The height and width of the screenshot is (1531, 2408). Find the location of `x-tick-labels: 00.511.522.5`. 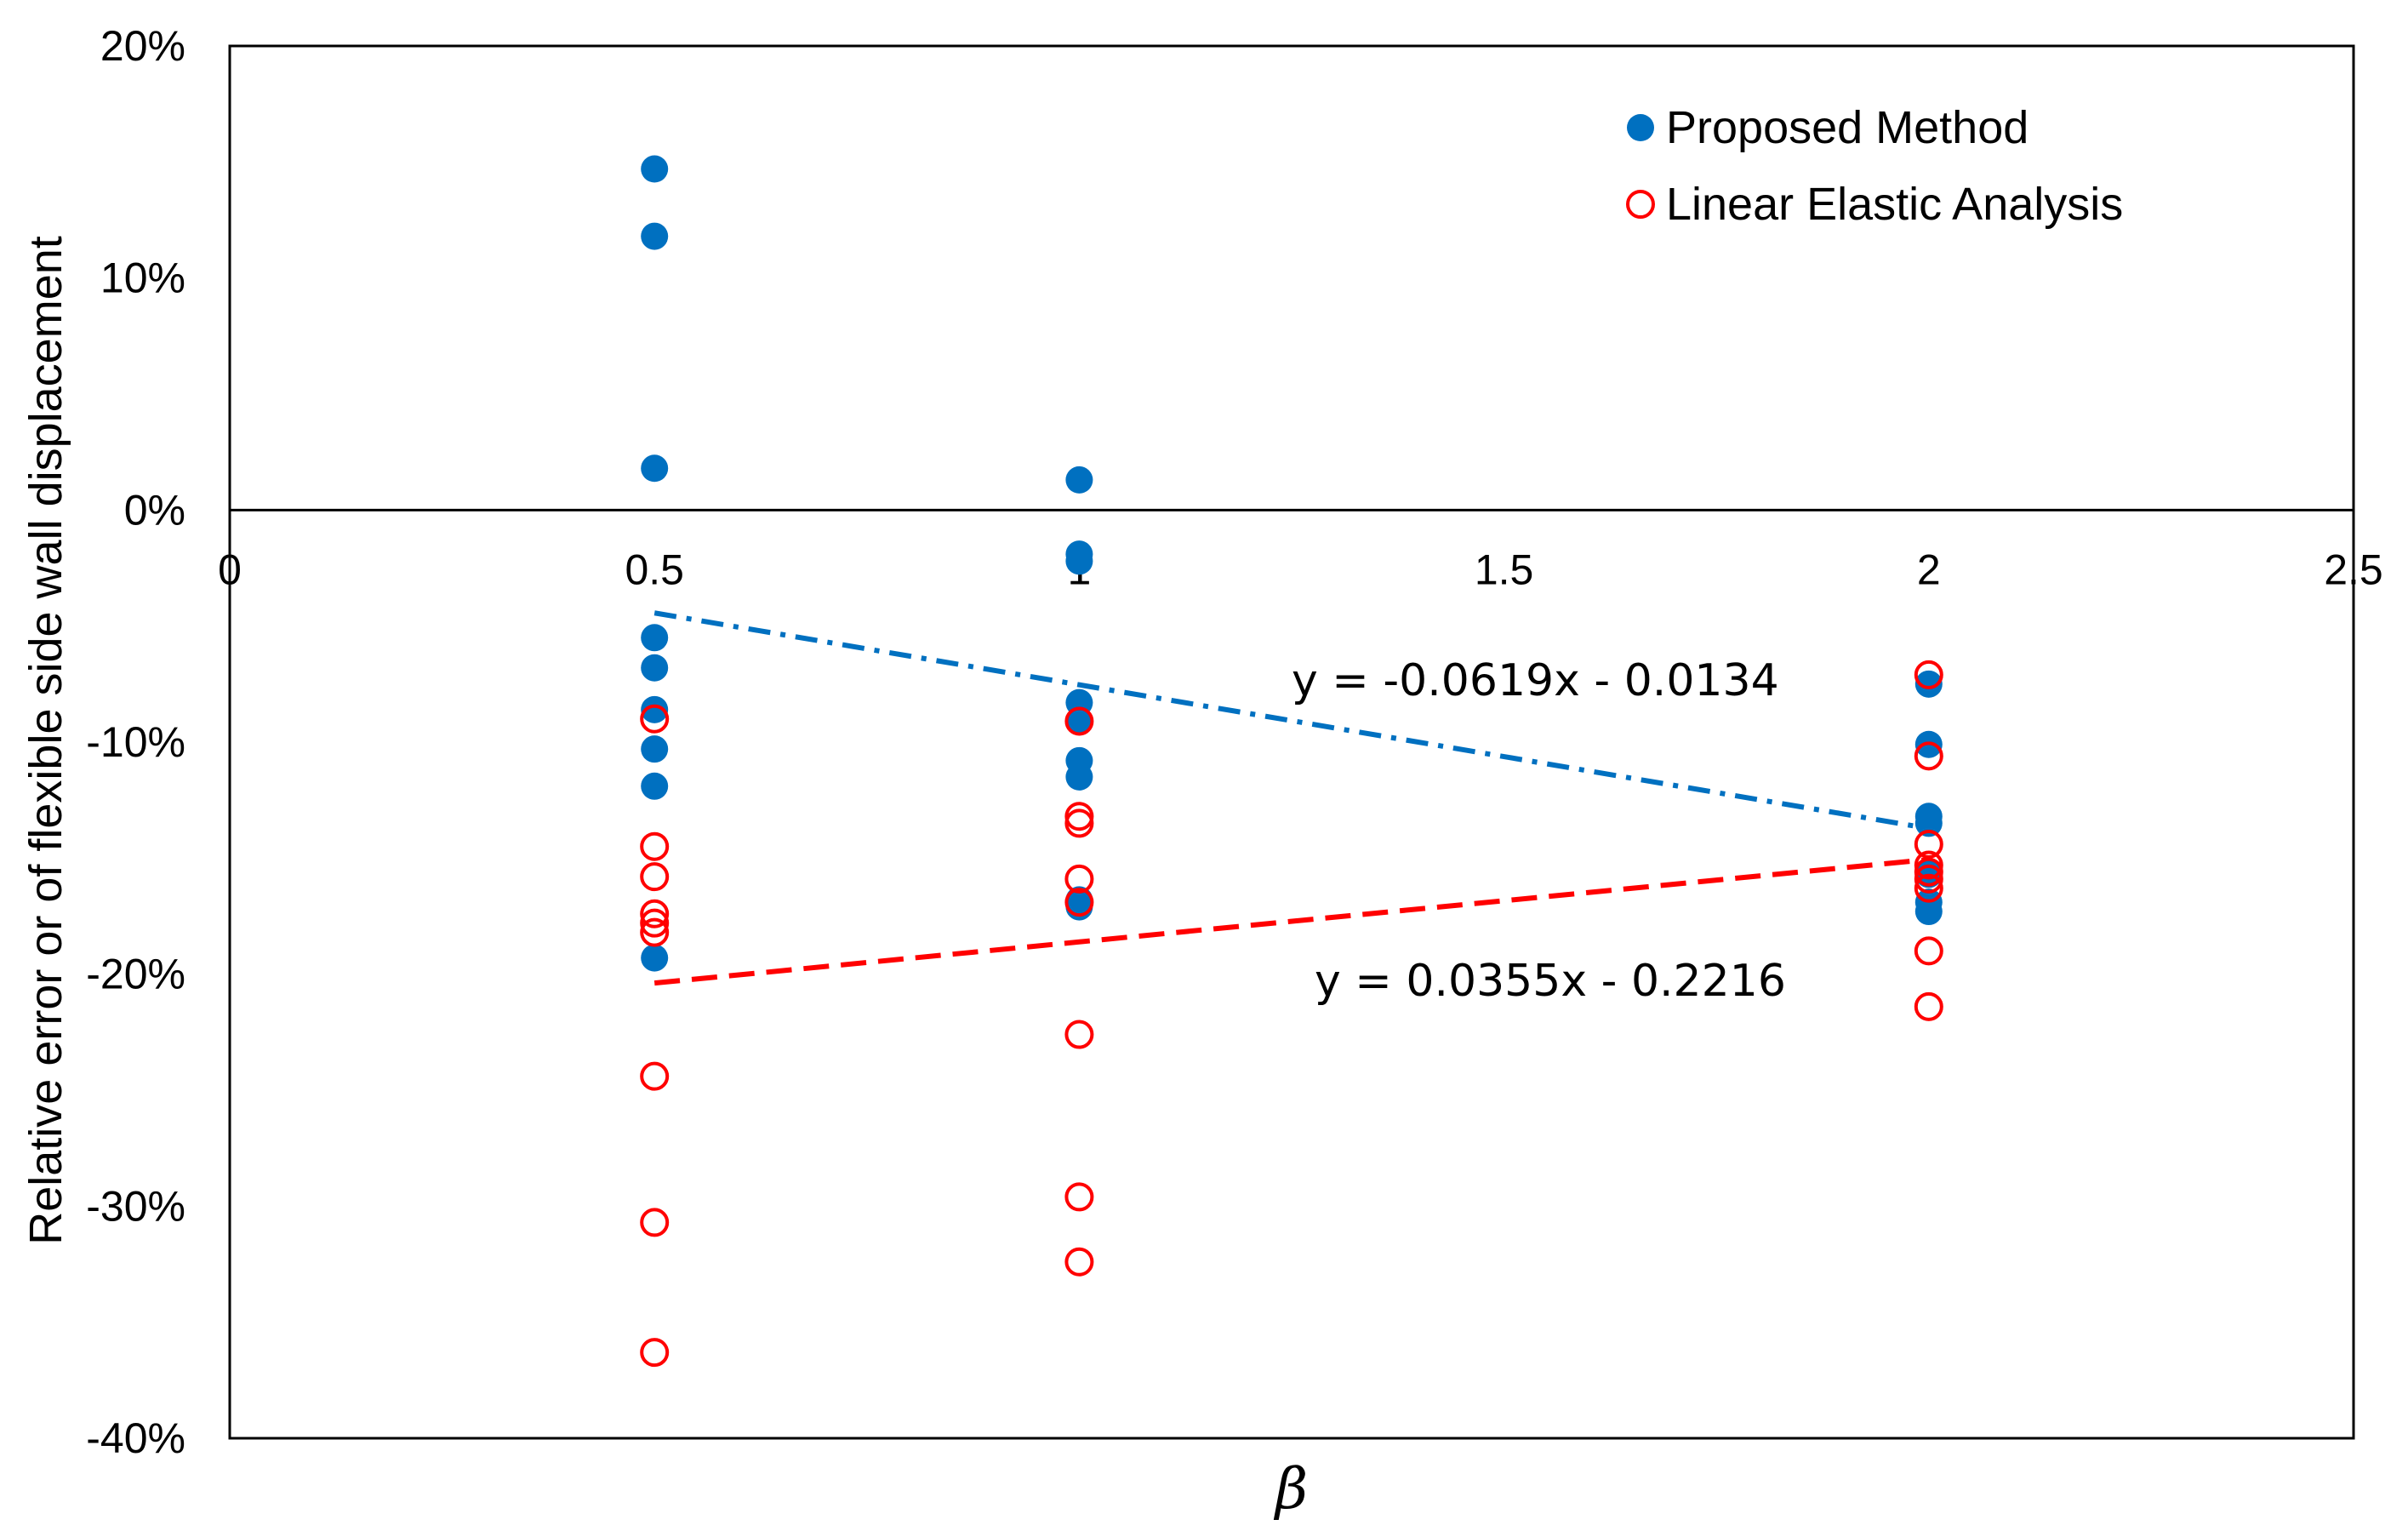

x-tick-labels: 00.511.522.5 is located at coordinates (1300, 569).